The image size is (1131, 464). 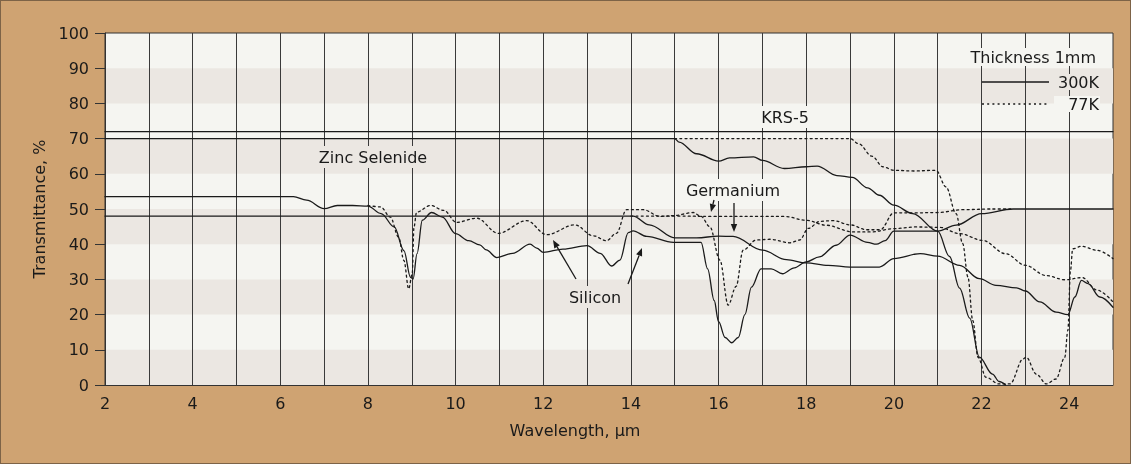 I want to click on annotation: Germanium, so click(x=733, y=190).